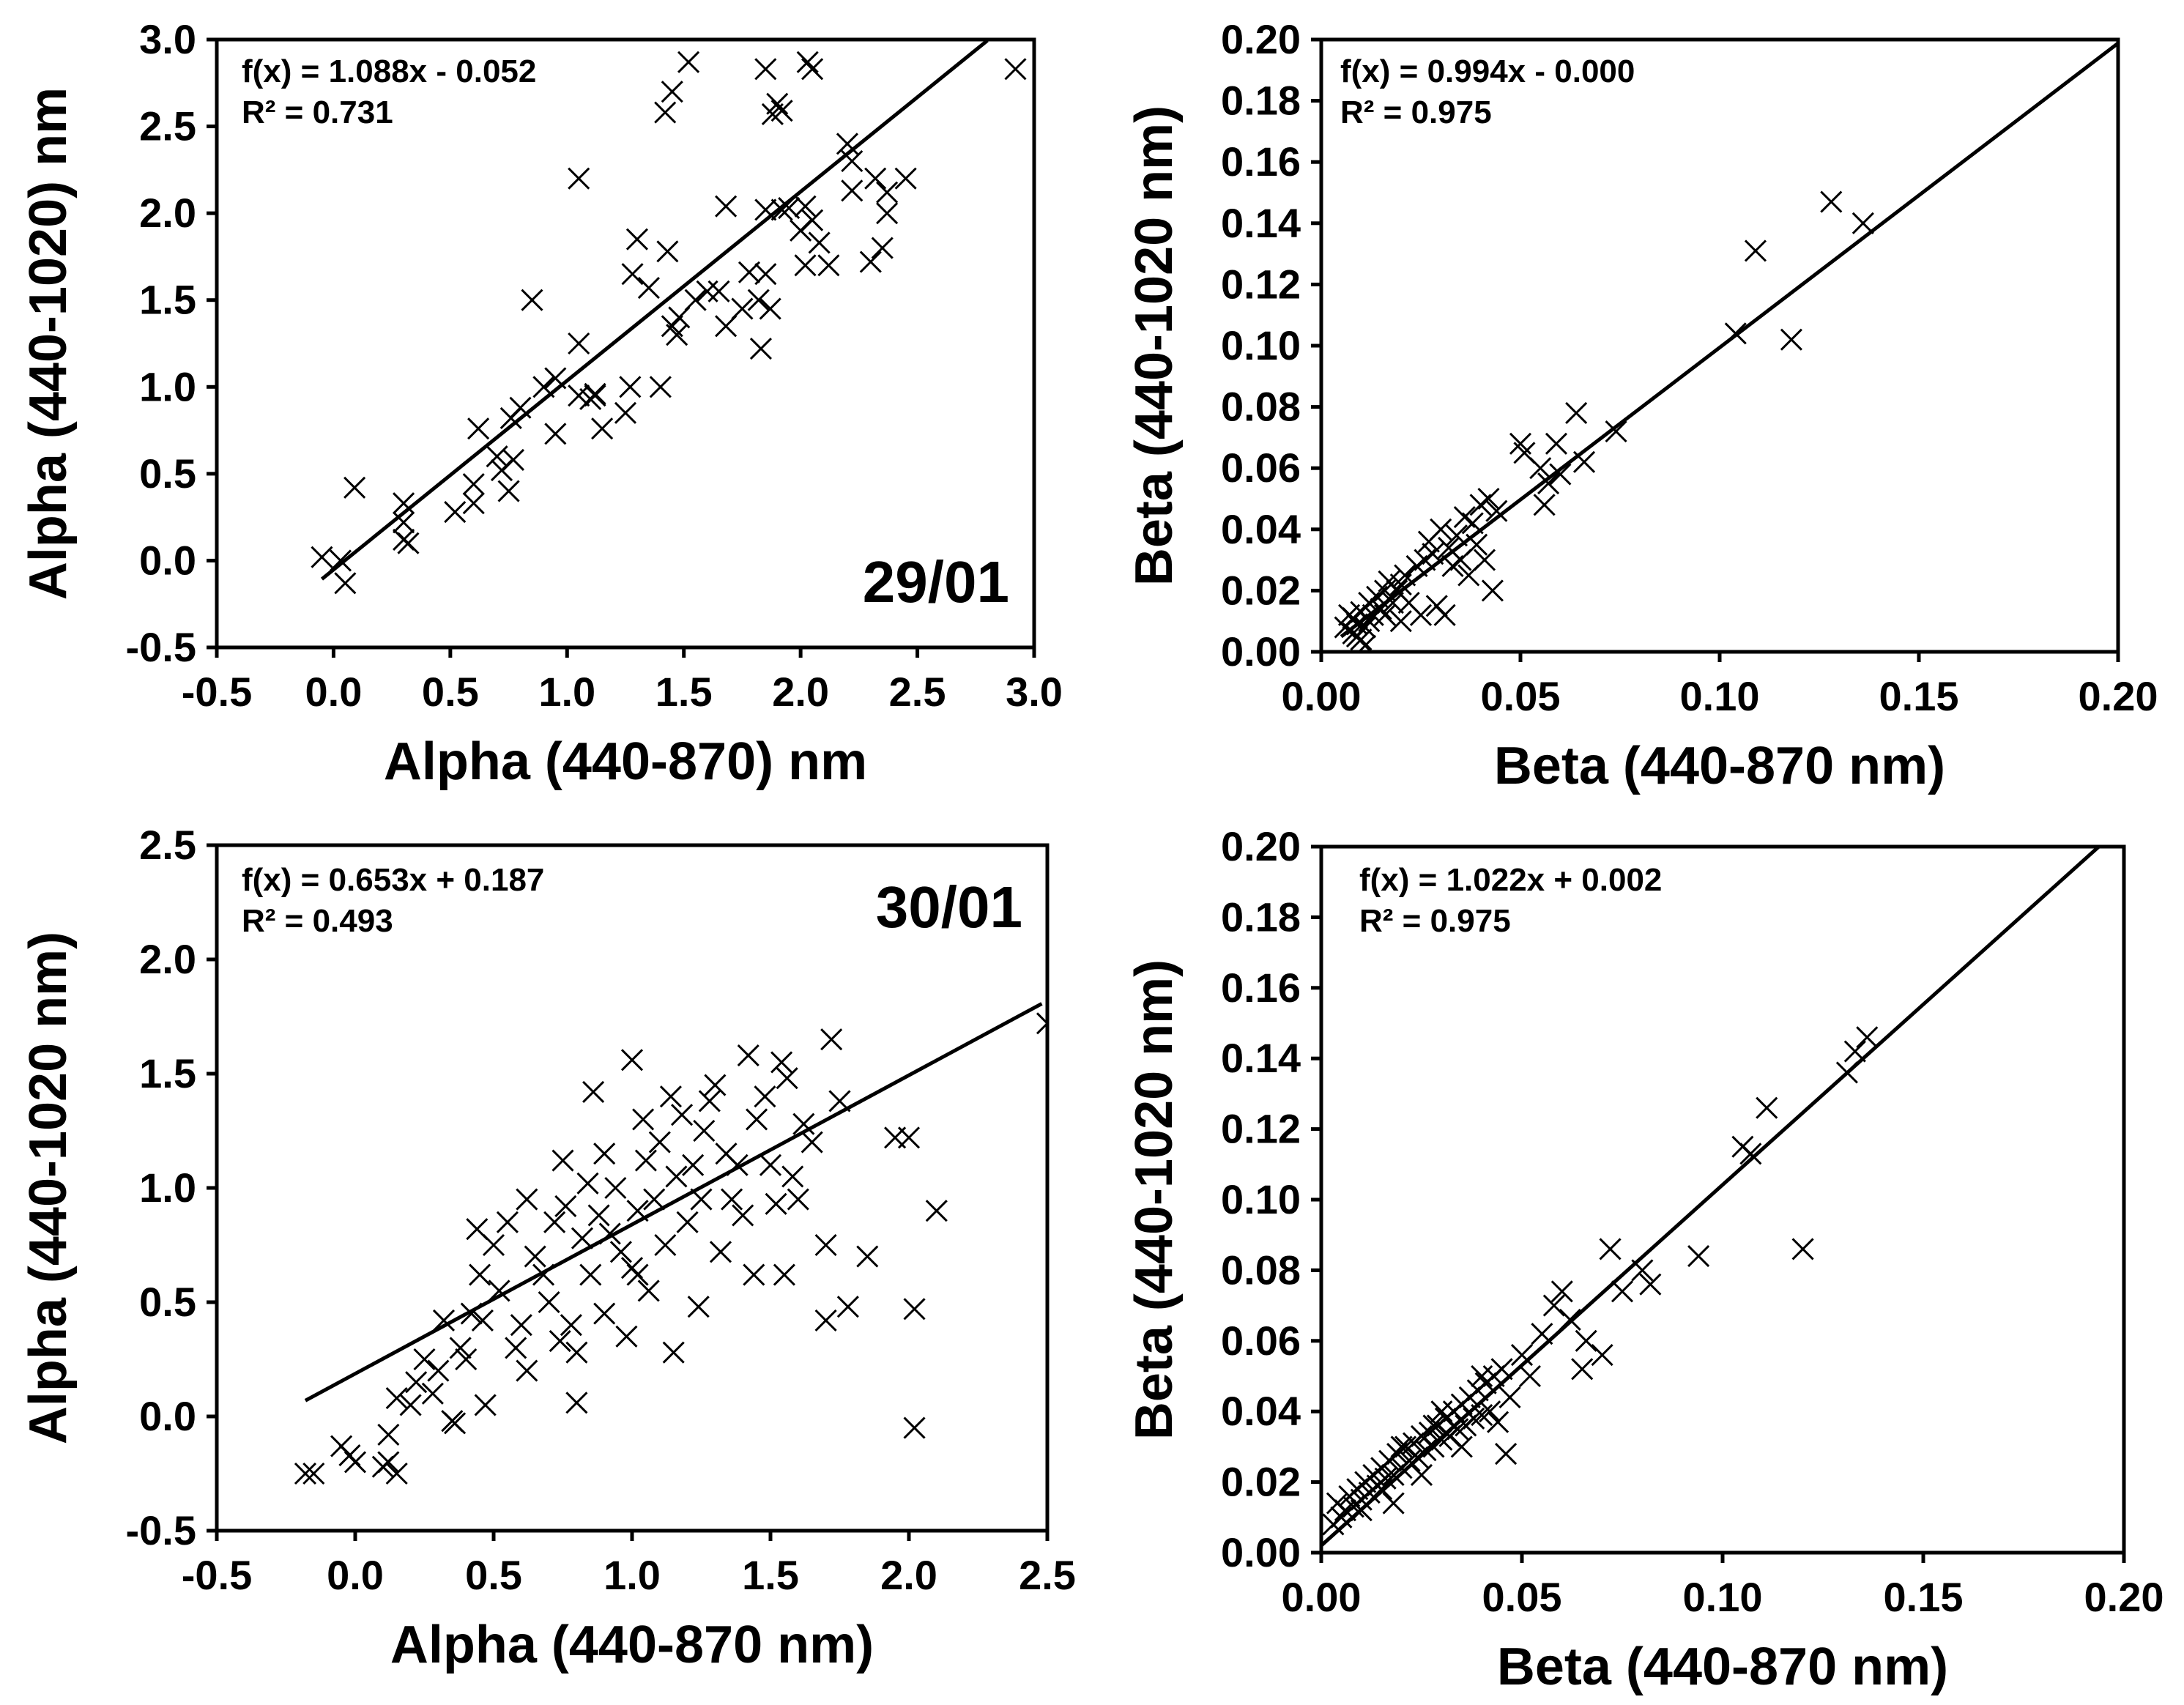 The image size is (2184, 1705). What do you see at coordinates (908, 1575) in the screenshot?
I see `x-tick-label: 2.0` at bounding box center [908, 1575].